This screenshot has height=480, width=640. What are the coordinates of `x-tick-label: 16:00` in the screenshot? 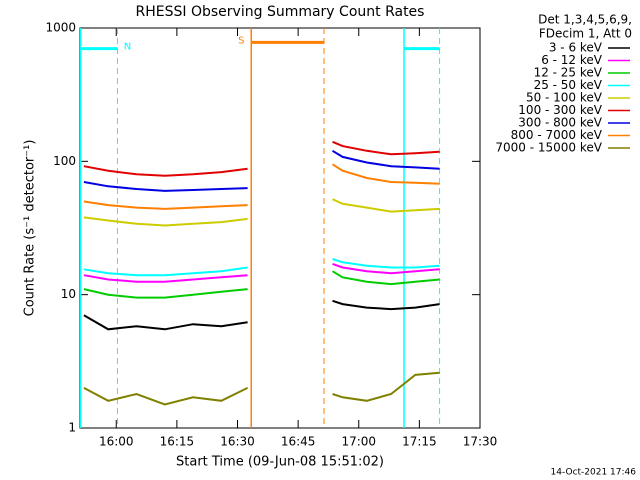 It's located at (116, 442).